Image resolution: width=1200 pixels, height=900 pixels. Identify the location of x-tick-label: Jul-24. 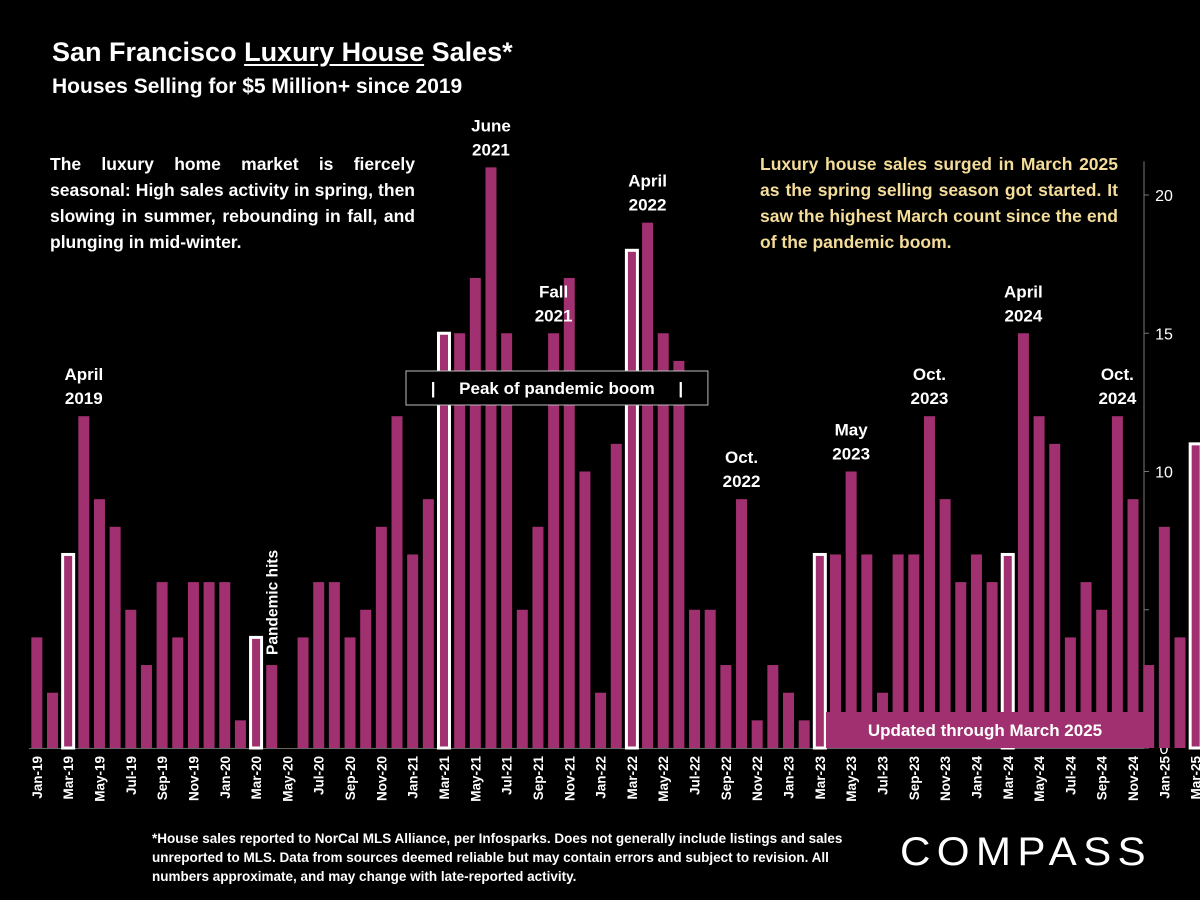
(1070, 776).